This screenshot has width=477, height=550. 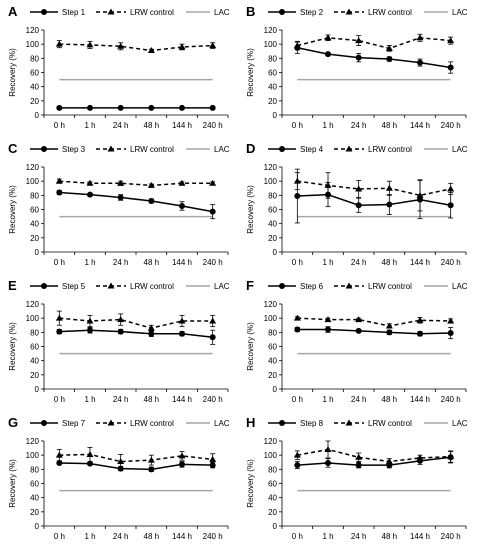 I want to click on series-lrw-control, so click(x=136, y=458).